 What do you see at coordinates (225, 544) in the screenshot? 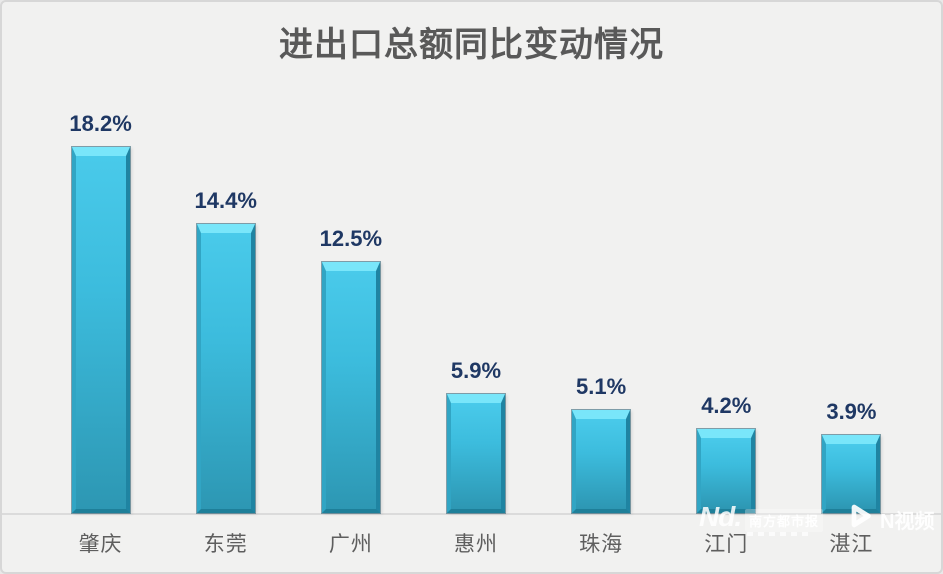
I see `category-label: 东莞` at bounding box center [225, 544].